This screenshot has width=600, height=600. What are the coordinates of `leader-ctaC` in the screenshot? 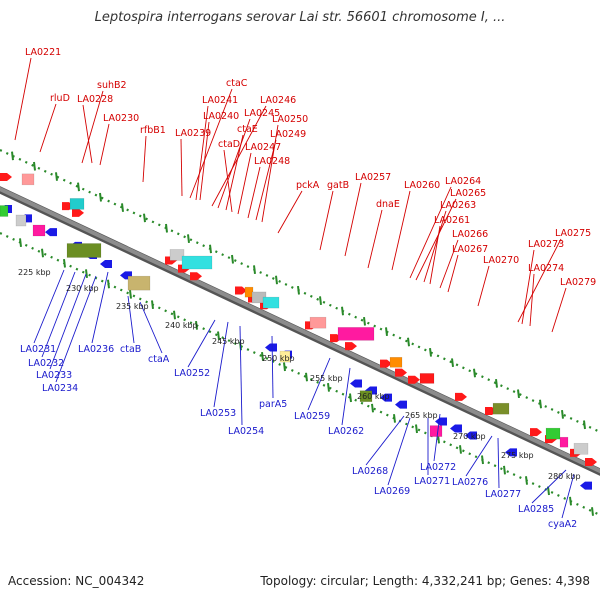 It's located at (211, 143).